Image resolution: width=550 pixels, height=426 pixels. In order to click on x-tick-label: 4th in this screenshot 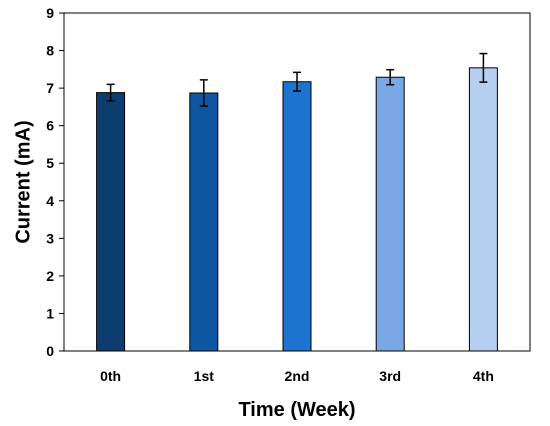, I will do `click(483, 376)`.